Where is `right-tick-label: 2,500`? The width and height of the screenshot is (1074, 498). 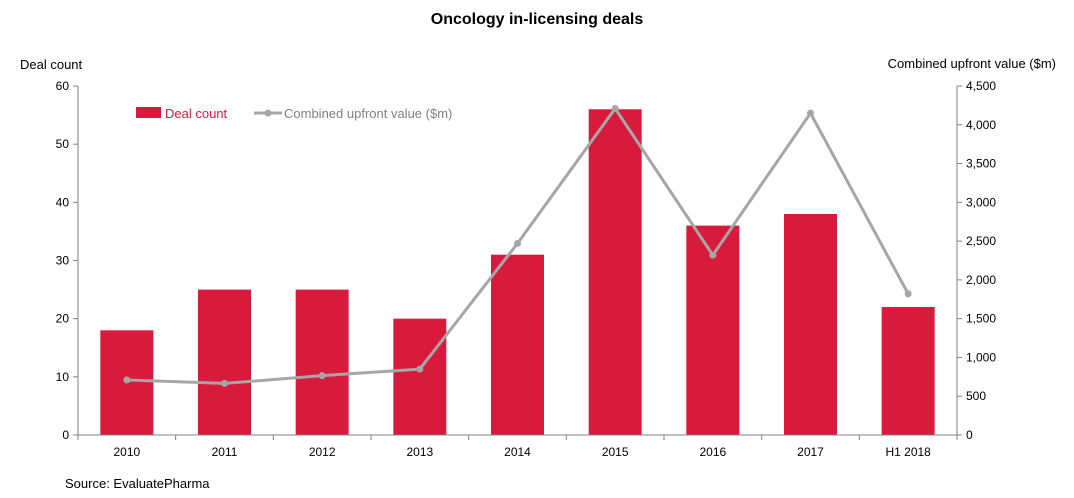
right-tick-label: 2,500 is located at coordinates (981, 241).